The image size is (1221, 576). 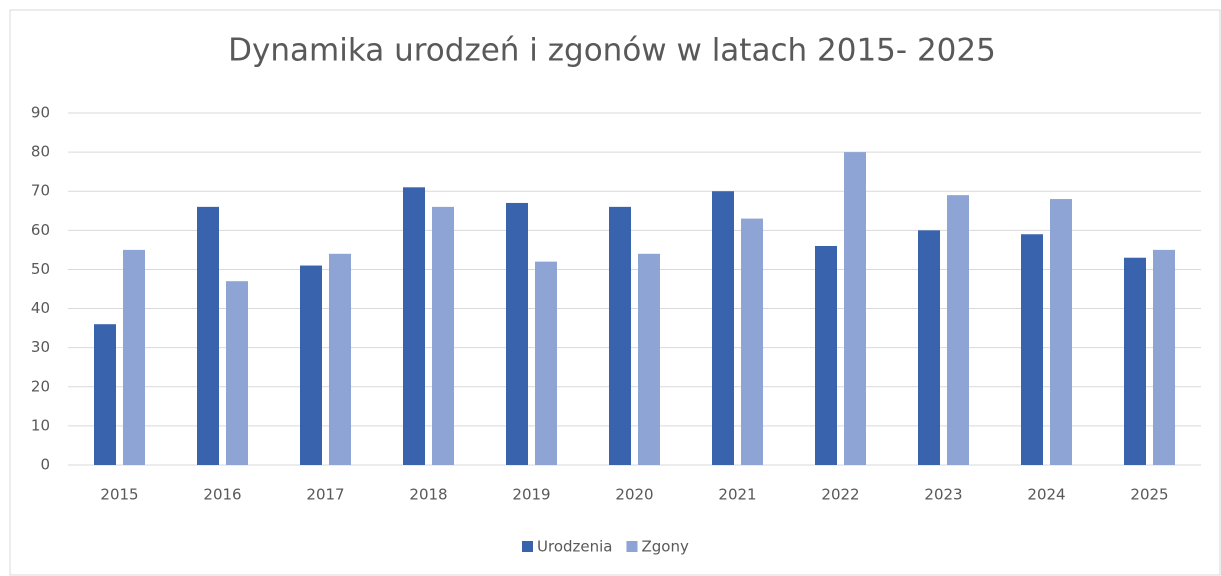 I want to click on x-tick-label: 2015, so click(x=119, y=495).